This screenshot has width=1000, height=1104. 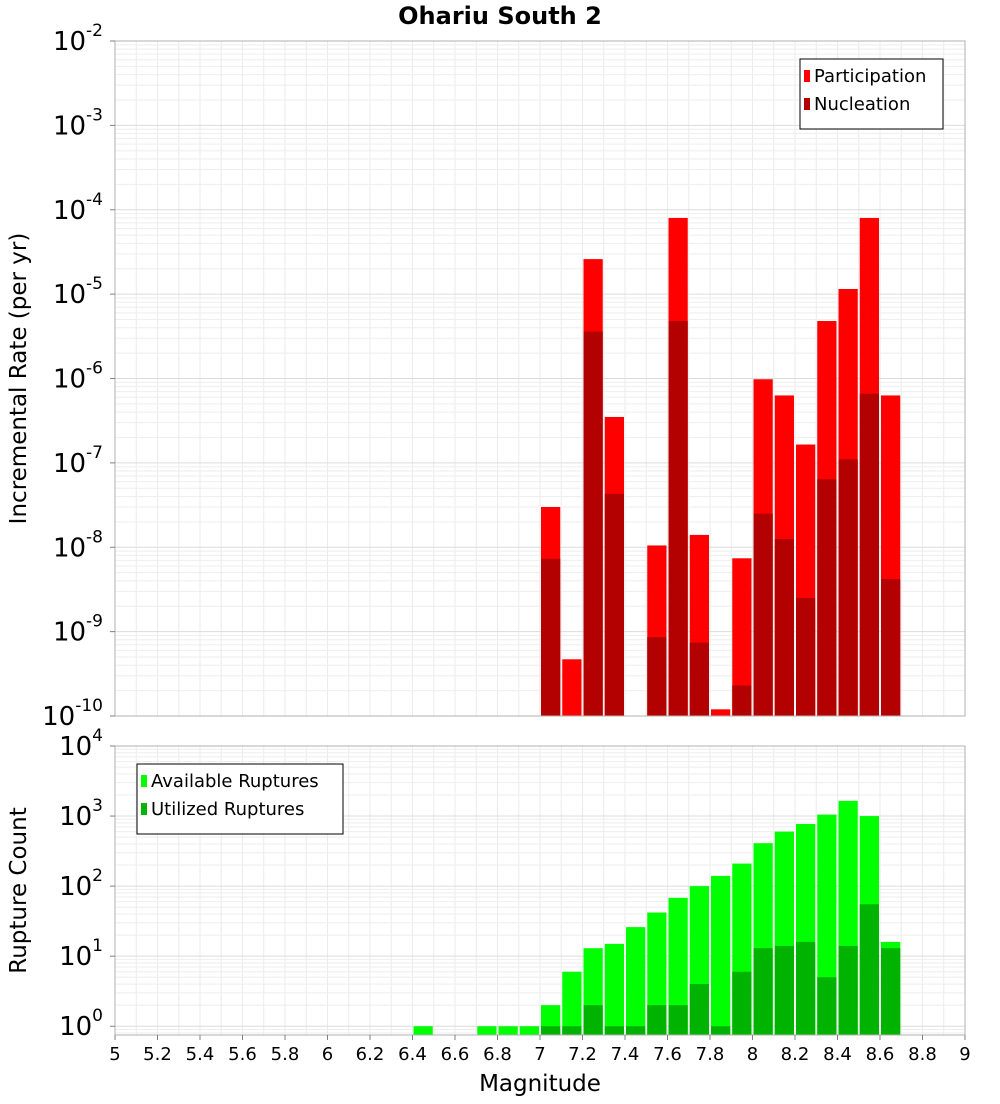 What do you see at coordinates (94, 200) in the screenshot?
I see `y-tick-exponent: -4` at bounding box center [94, 200].